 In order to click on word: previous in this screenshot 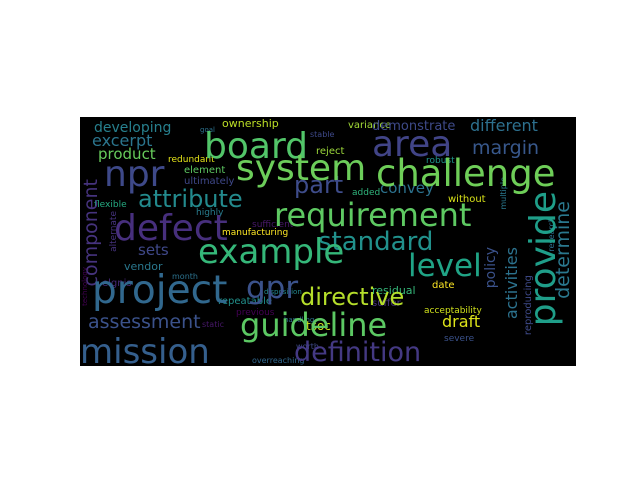, I will do `click(255, 313)`.